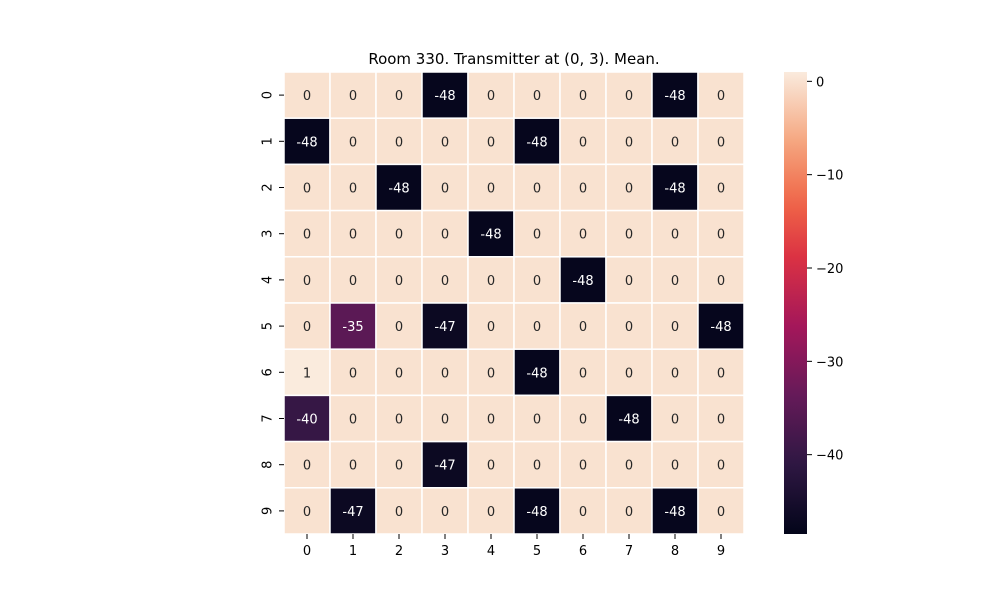  I want to click on y-tick-label: 0, so click(268, 95).